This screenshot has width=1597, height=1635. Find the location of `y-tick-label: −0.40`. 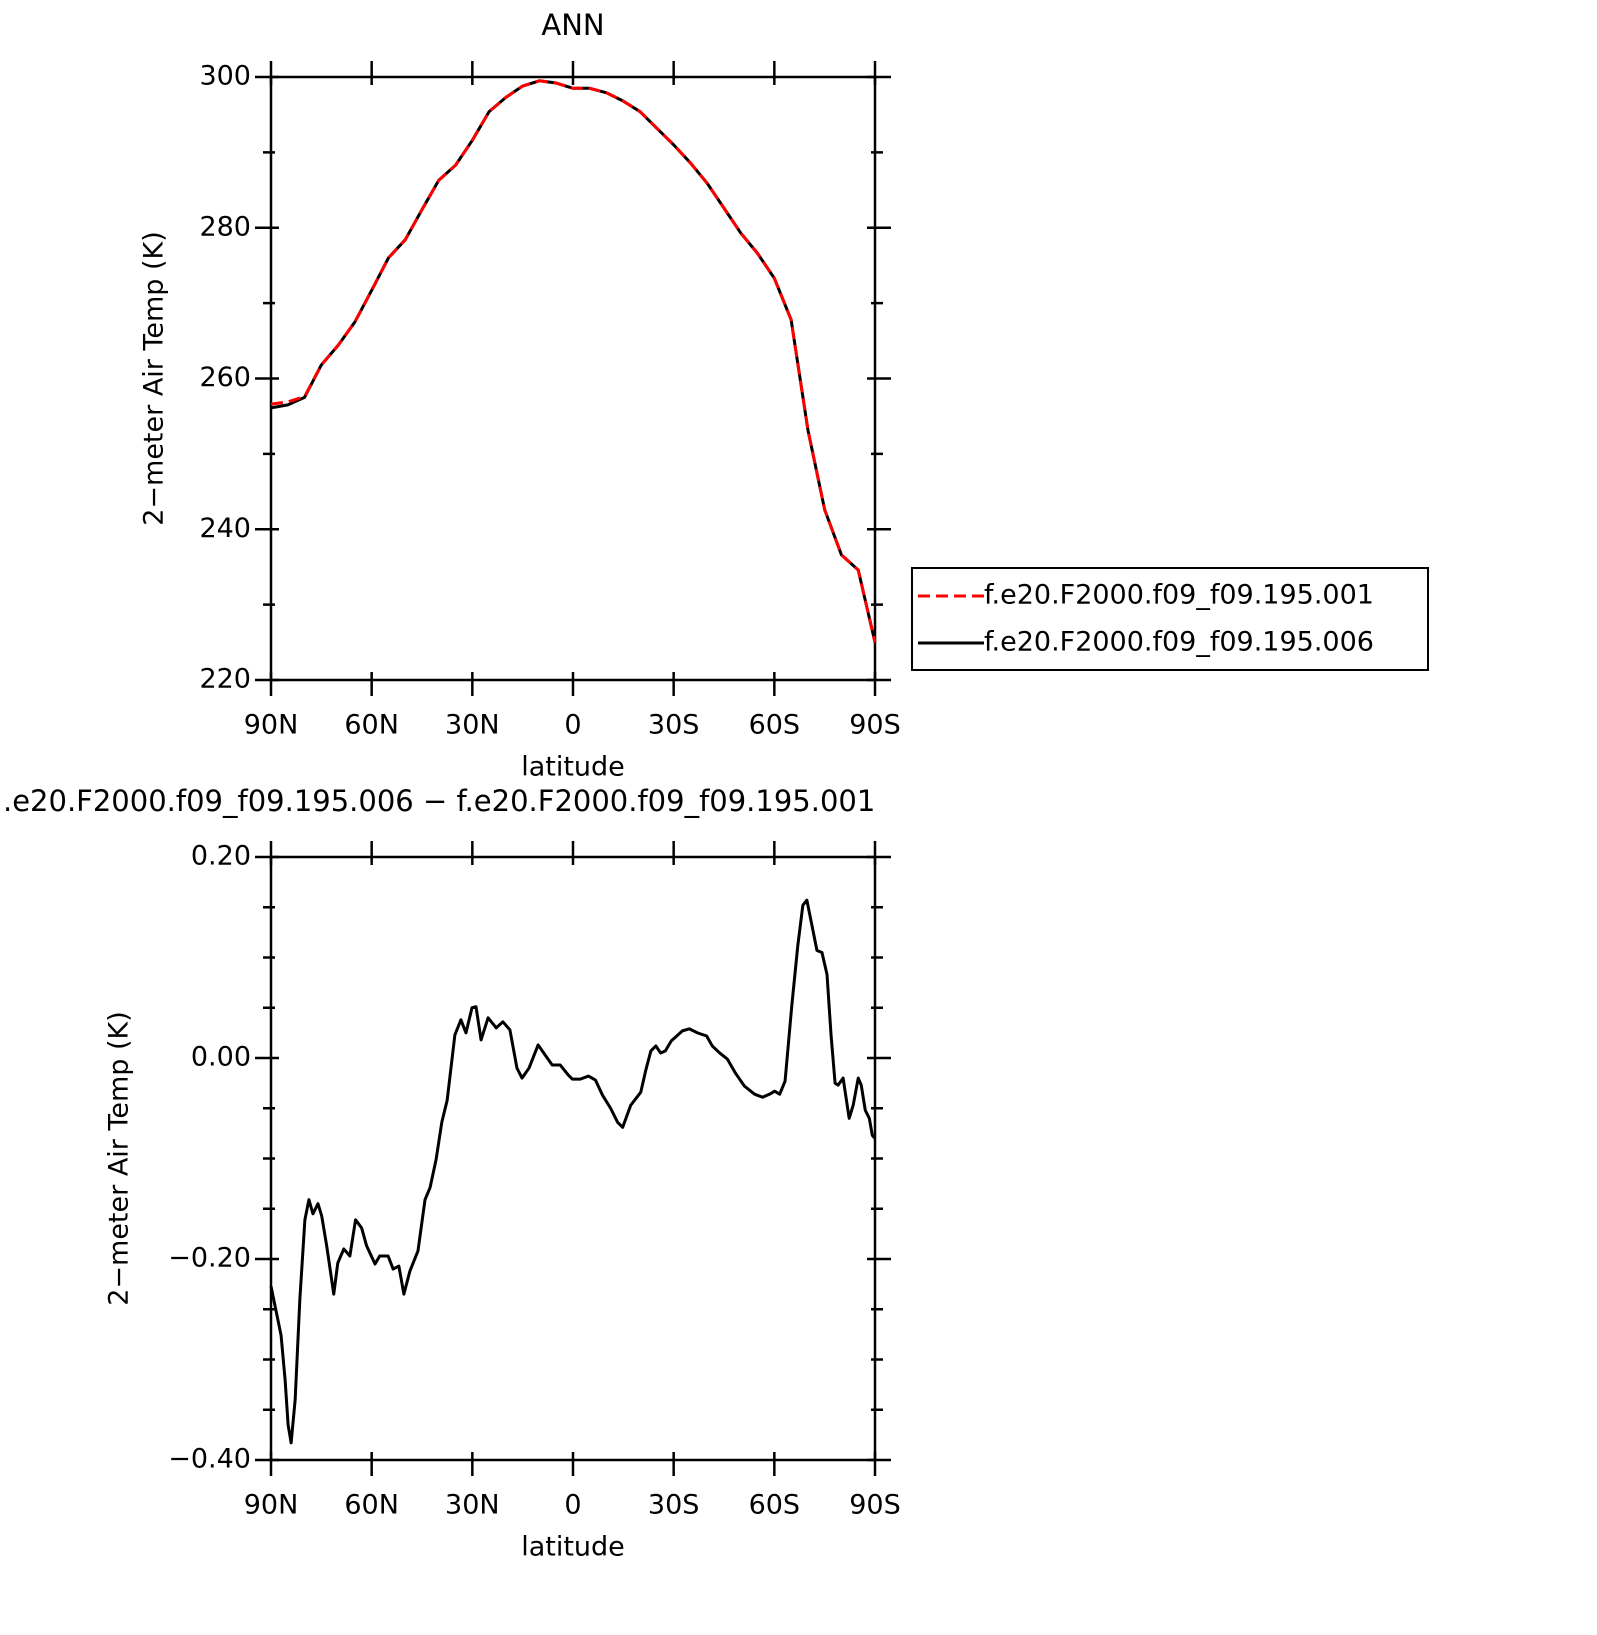

y-tick-label: −0.40 is located at coordinates (209, 1459).